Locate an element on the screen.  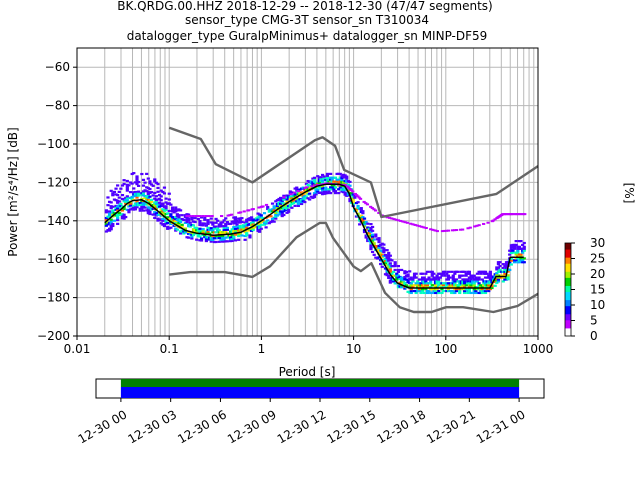
y-axis-ticks: −60−80−100−120−140−160−180−200 is located at coordinates (57, 201).